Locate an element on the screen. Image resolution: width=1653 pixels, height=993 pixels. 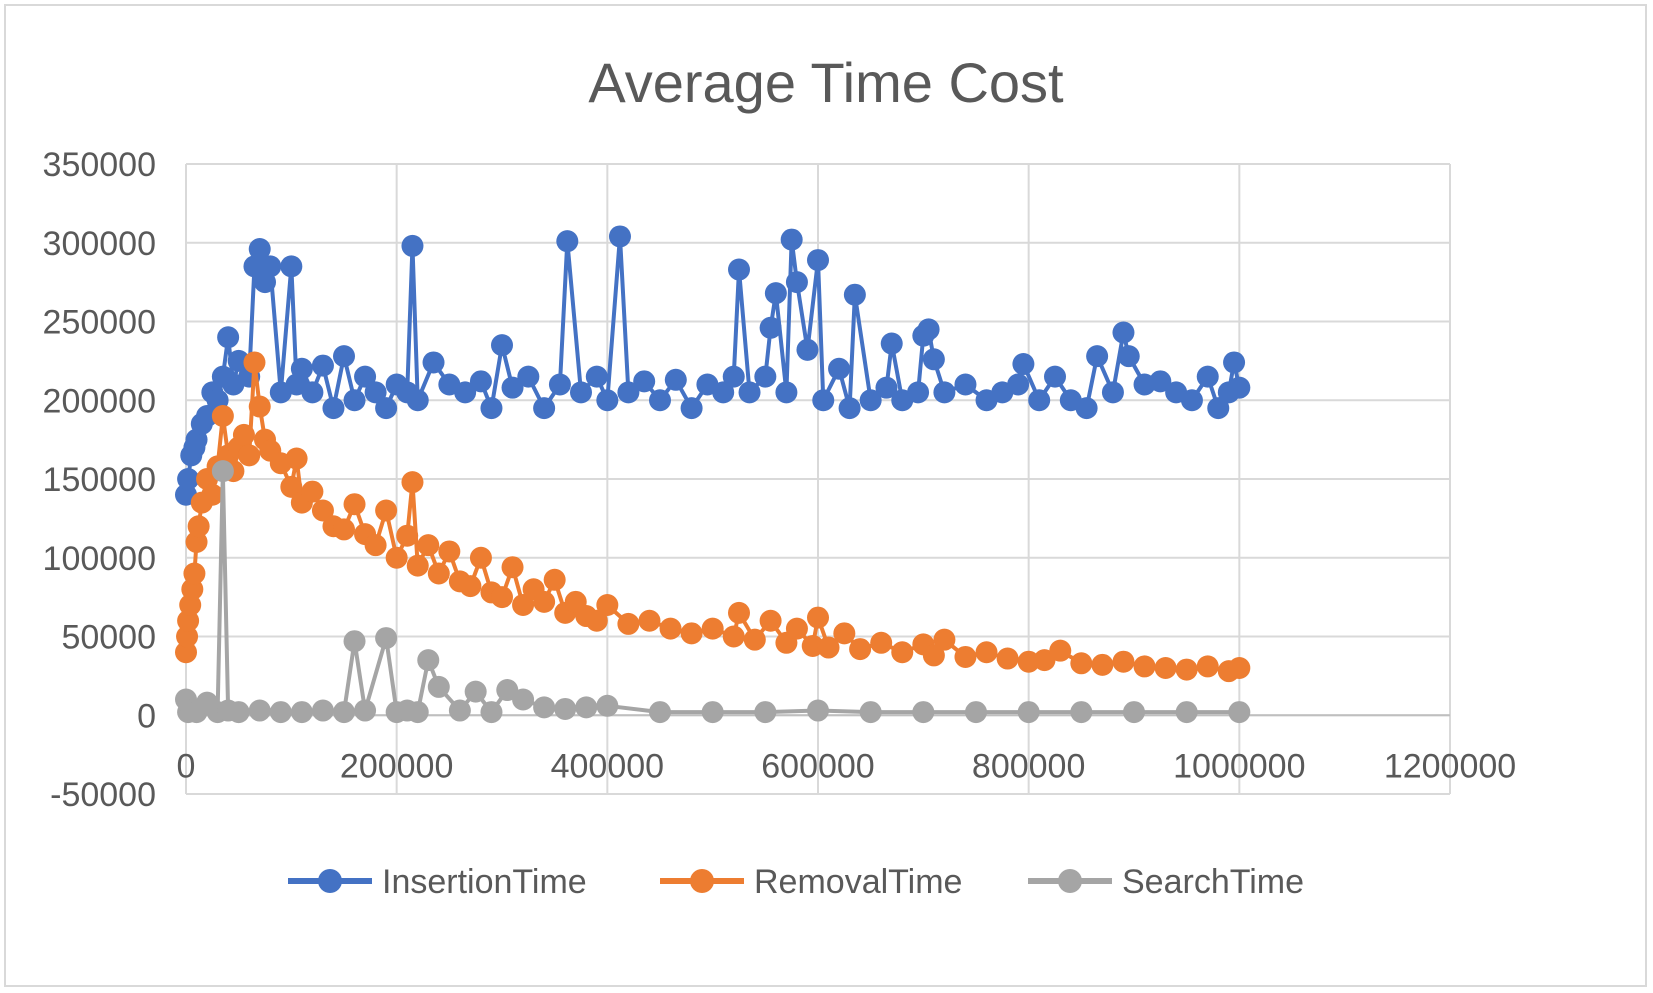
legend-label: RemovalTime is located at coordinates (858, 882).